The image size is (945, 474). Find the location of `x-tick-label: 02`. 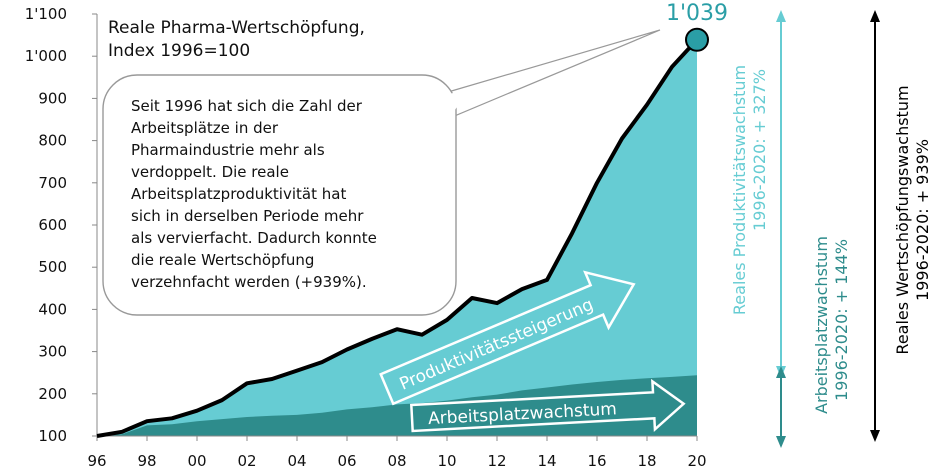

x-tick-label: 02 is located at coordinates (246, 461).